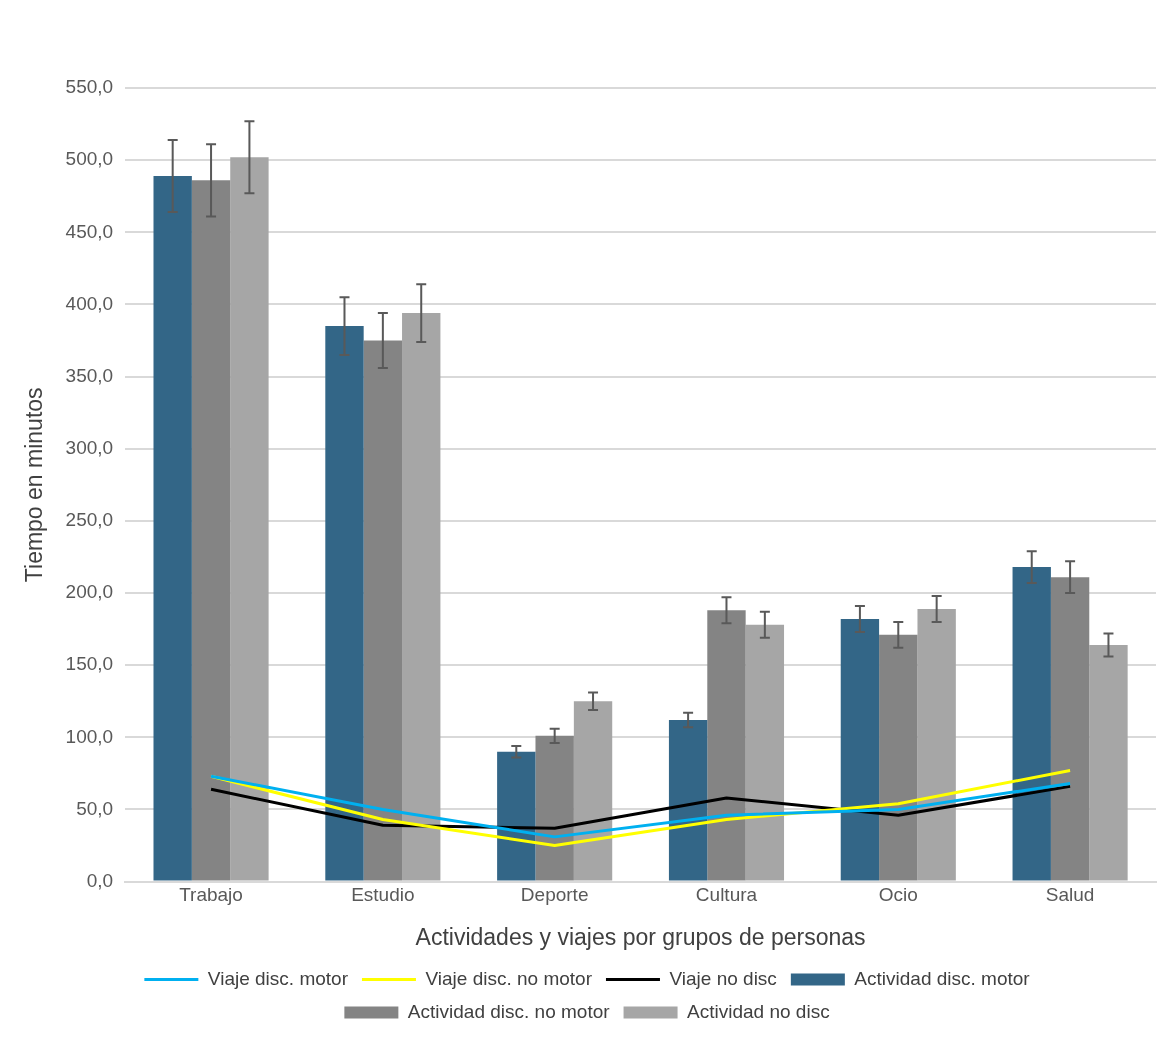 The image size is (1174, 1045). I want to click on y-tick-label: 300,0, so click(89, 447).